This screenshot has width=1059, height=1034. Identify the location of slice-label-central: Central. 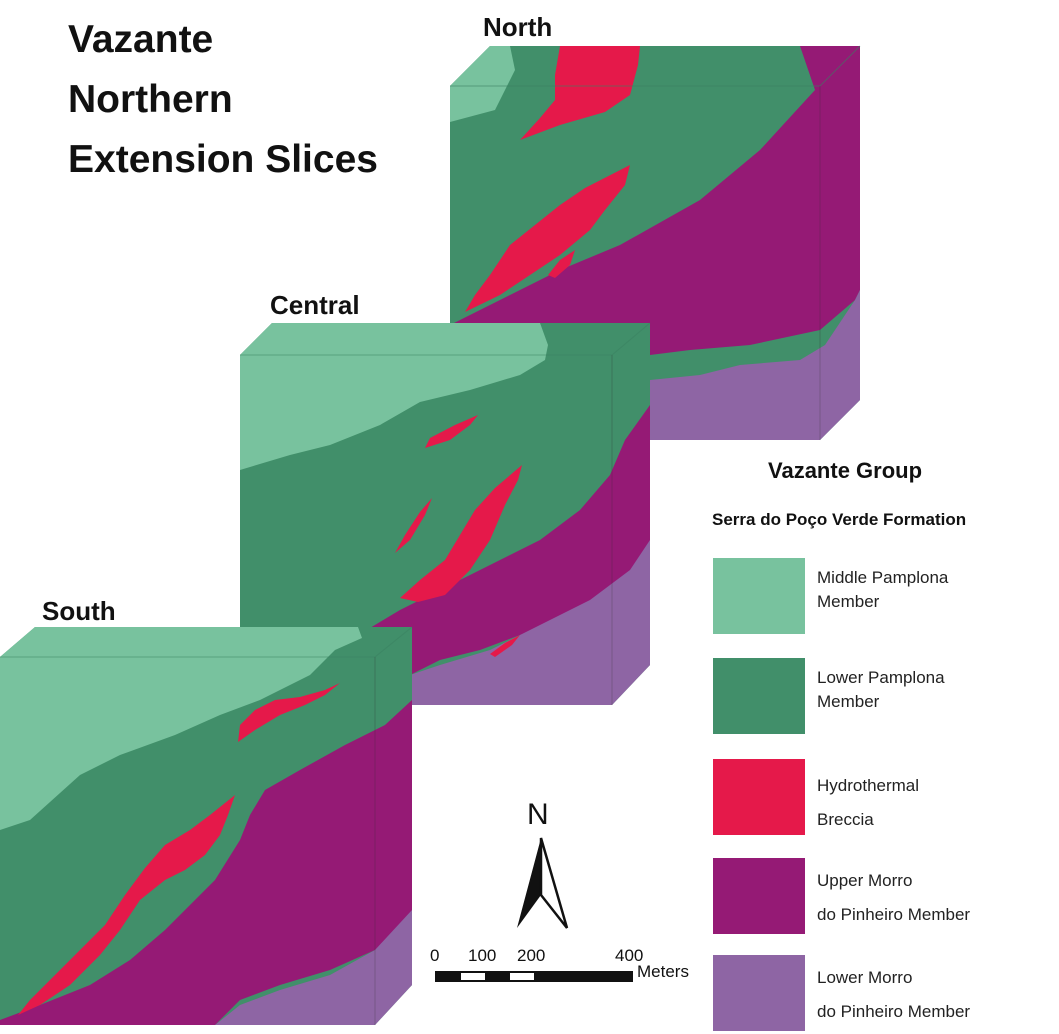
(315, 305).